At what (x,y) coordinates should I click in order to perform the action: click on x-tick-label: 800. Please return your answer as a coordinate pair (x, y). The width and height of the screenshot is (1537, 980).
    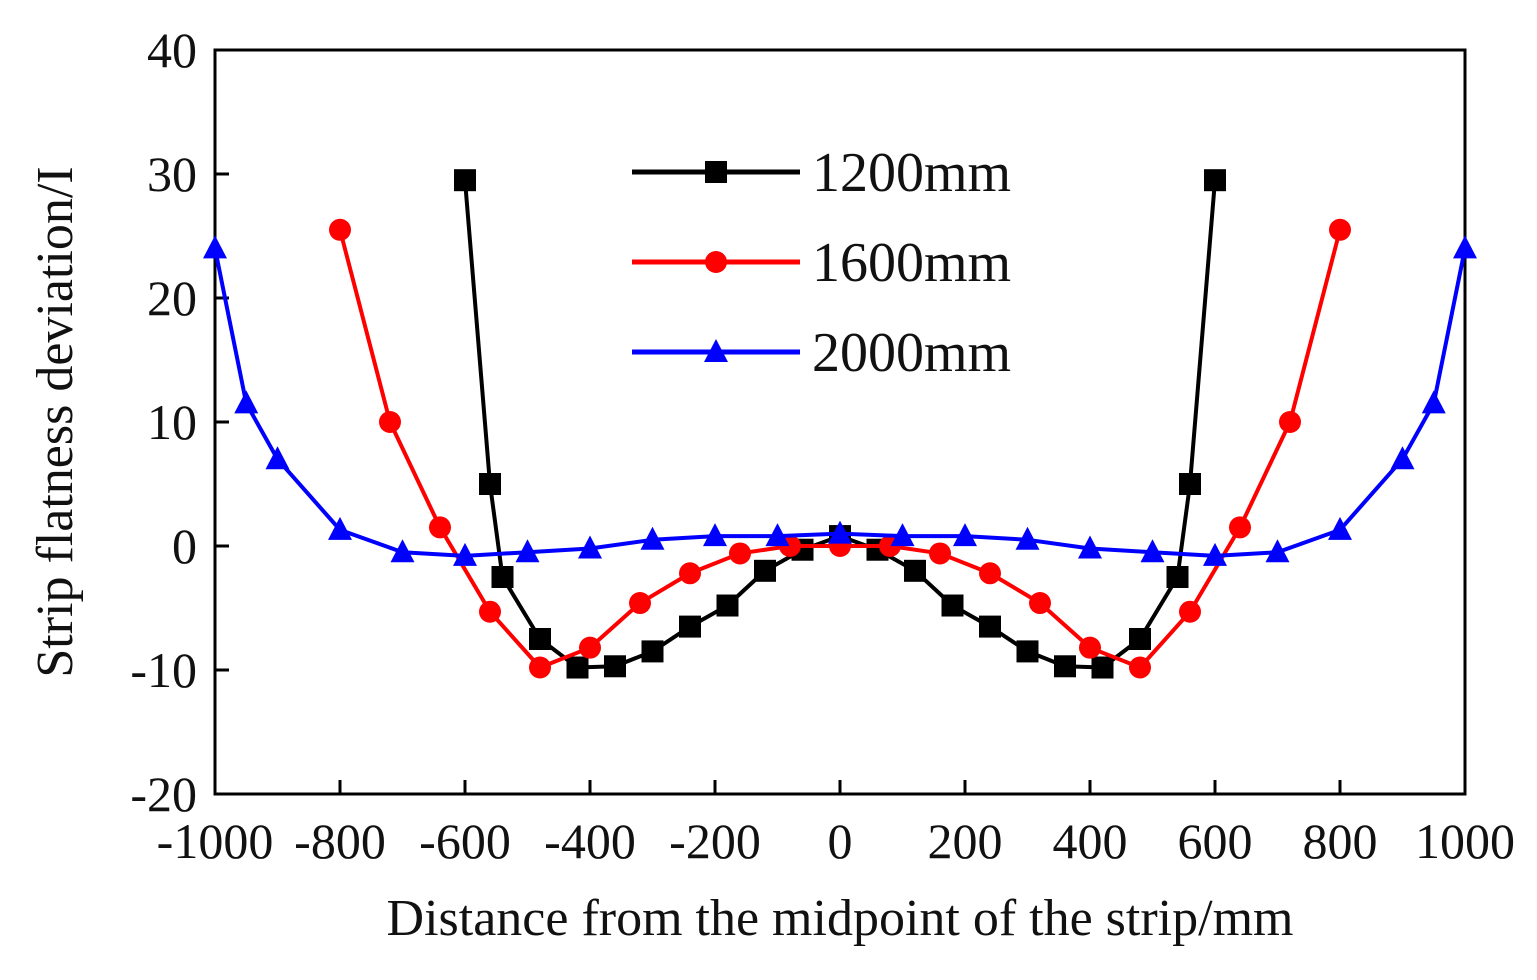
    Looking at the image, I should click on (1340, 841).